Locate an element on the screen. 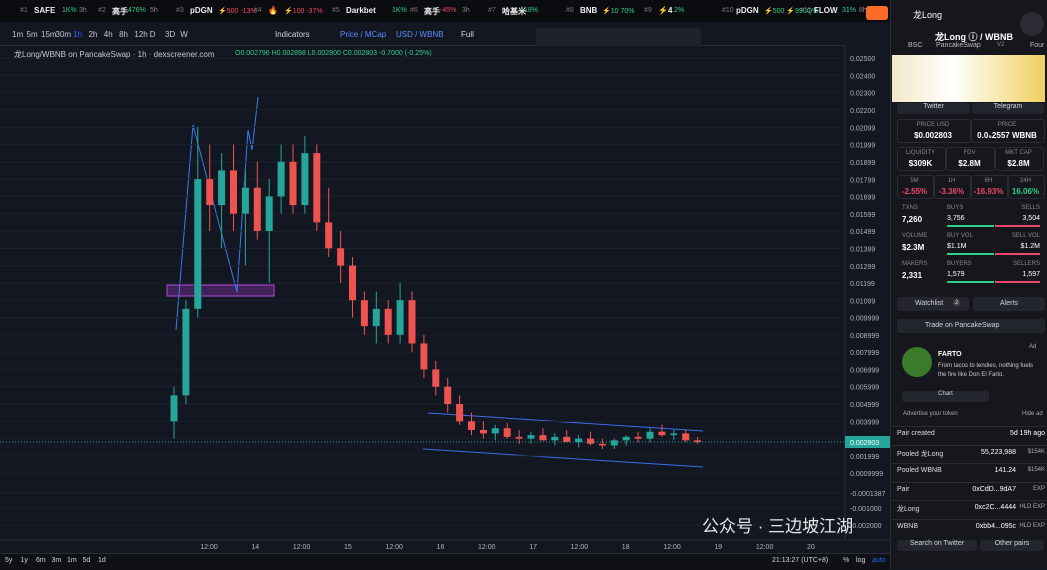 The image size is (1047, 570). alerts-button: Alerts is located at coordinates (1009, 304).